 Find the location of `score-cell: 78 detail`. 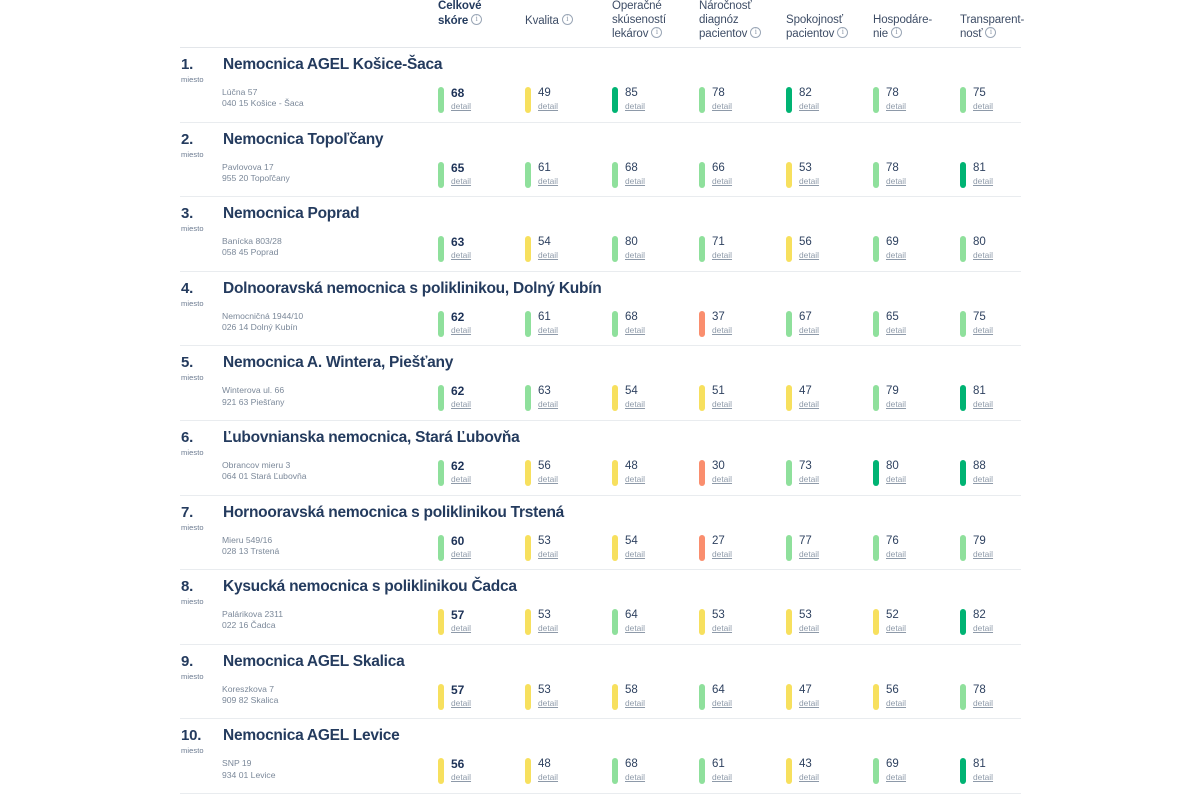

score-cell: 78 detail is located at coordinates (916, 100).